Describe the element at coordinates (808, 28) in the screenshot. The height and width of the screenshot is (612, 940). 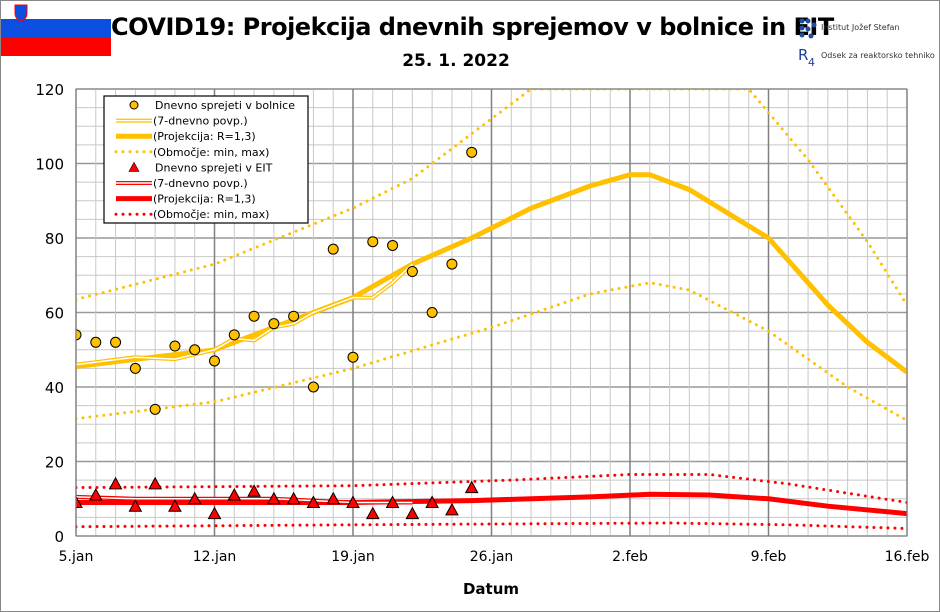
I see `ijs-dots-icon` at that location.